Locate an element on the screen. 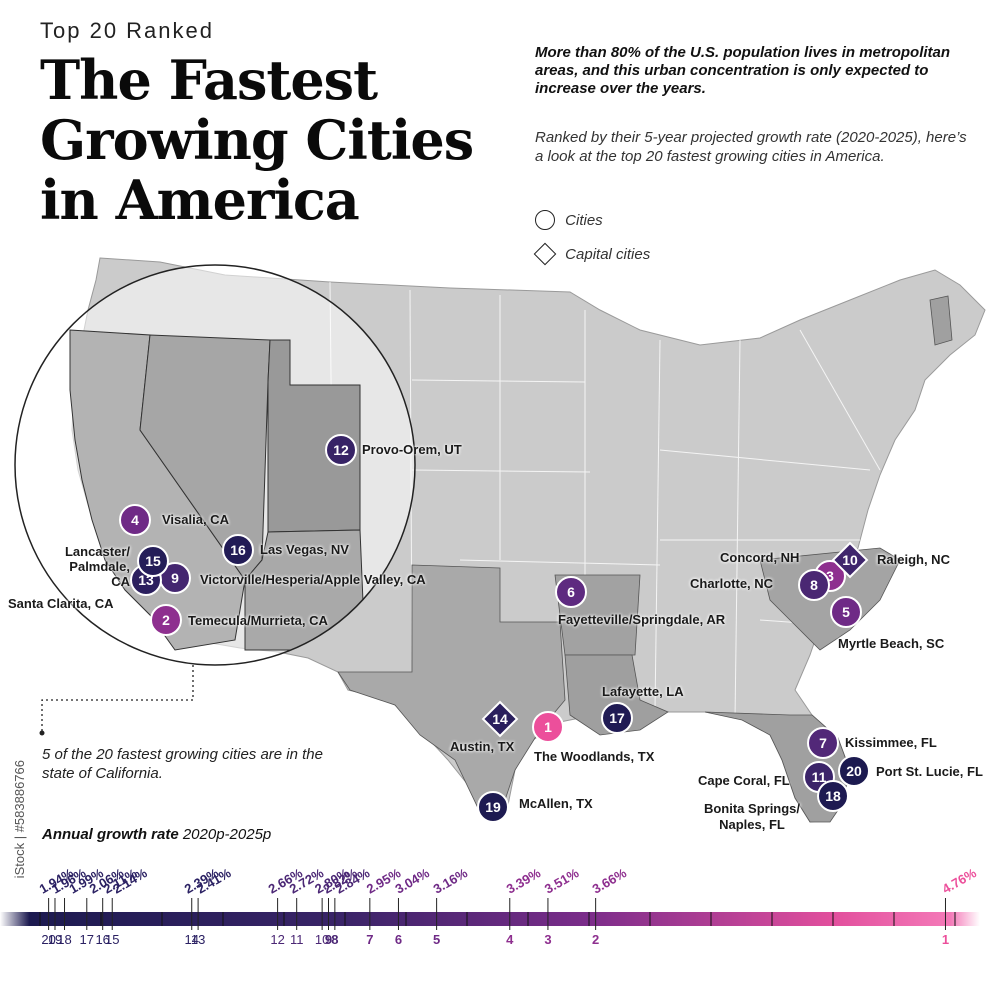 The height and width of the screenshot is (1000, 1000). axis-rank-label: 1 is located at coordinates (945, 939).